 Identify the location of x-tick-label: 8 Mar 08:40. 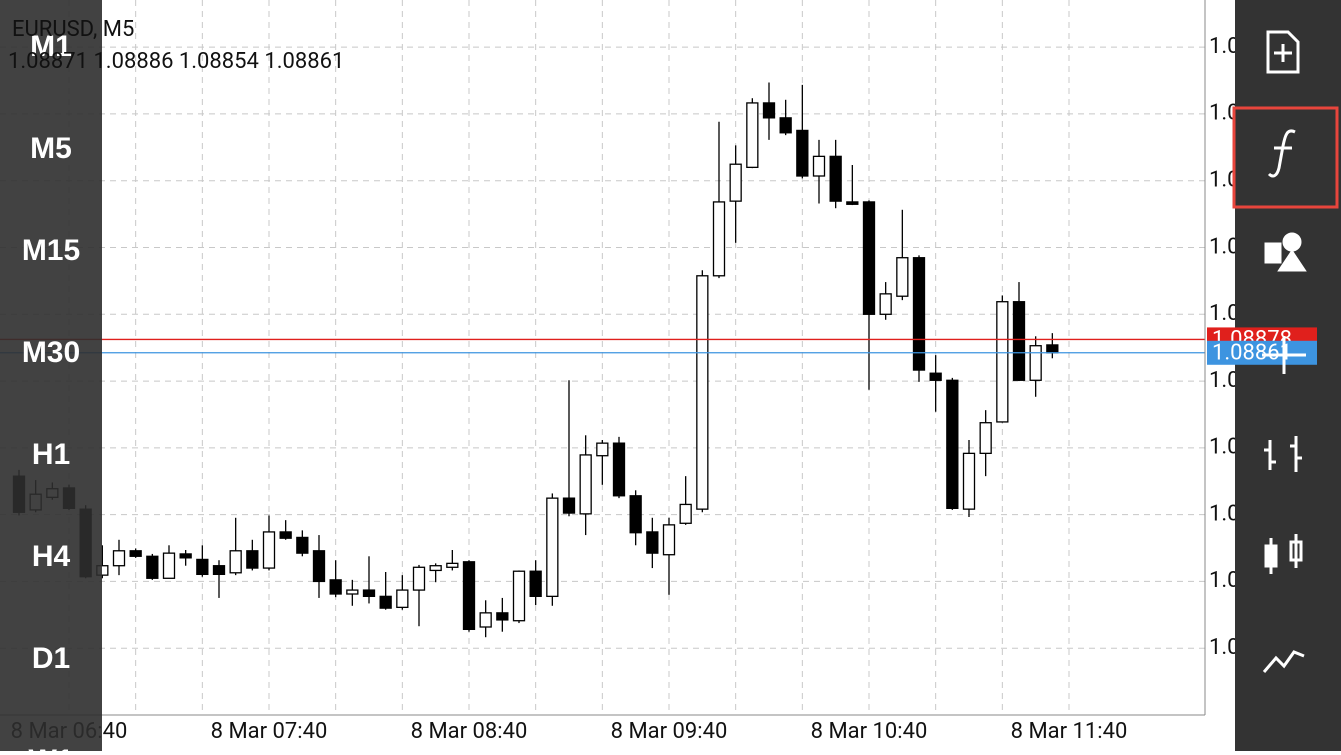
(469, 731).